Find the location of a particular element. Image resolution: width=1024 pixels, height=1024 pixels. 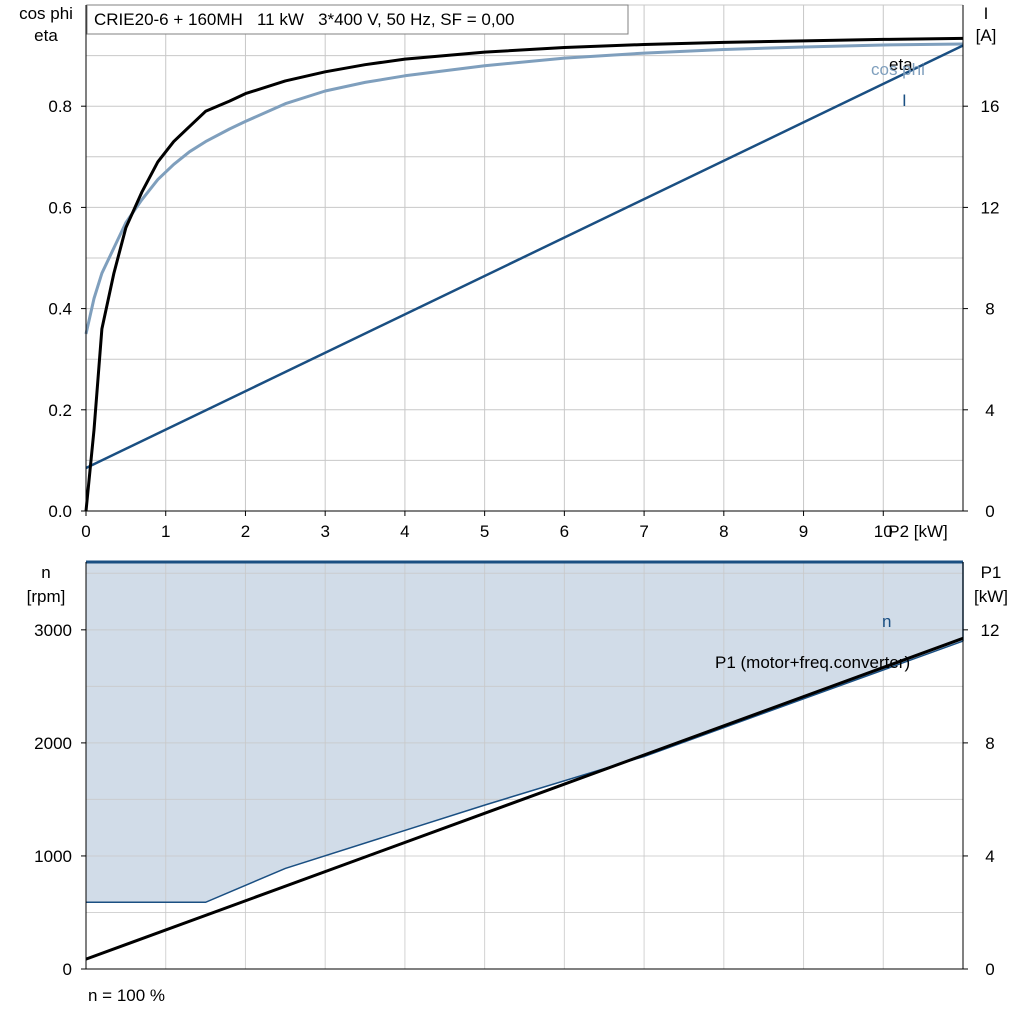

top-y-right-tick-label: 16 is located at coordinates (990, 106).